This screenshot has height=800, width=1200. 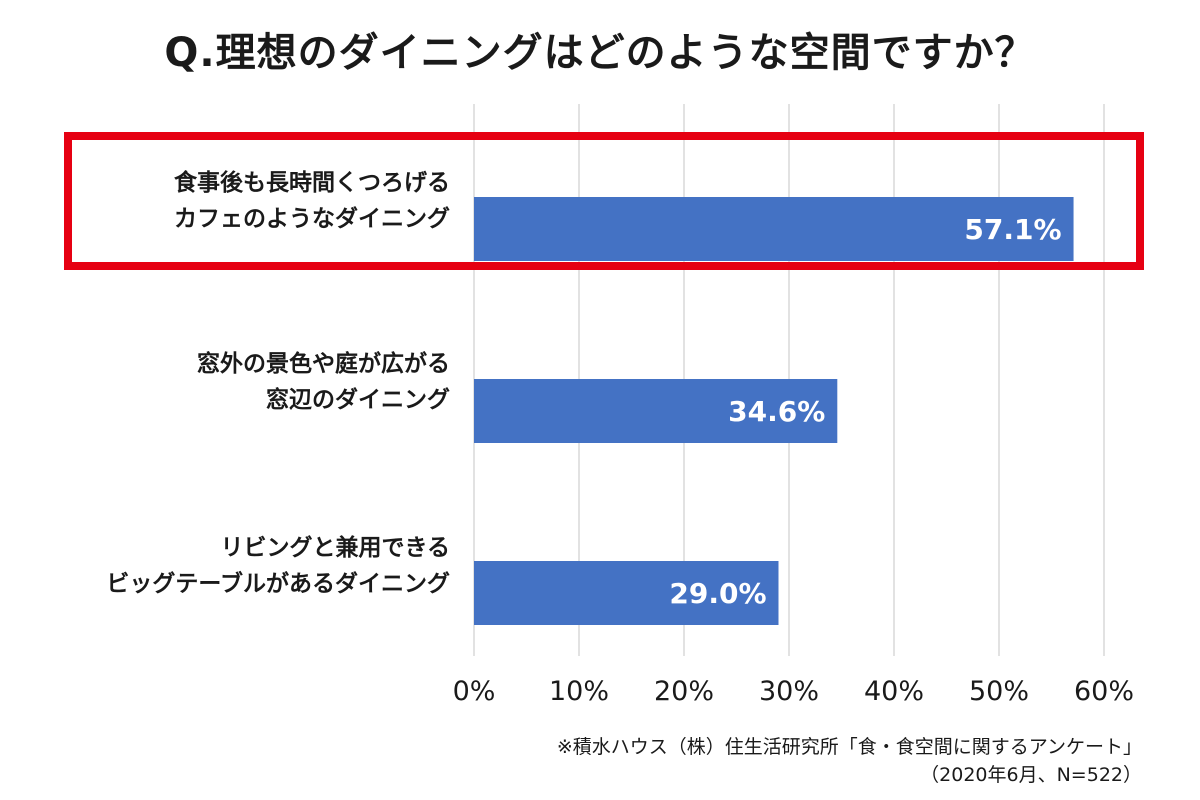 I want to click on source-note-line: （2020年6月、N=522）, so click(x=1031, y=775).